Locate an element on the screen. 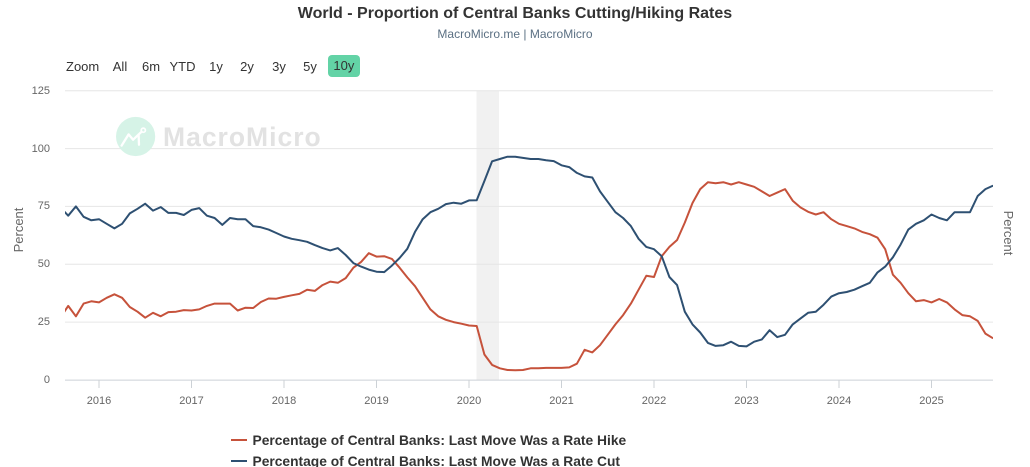 Image resolution: width=1030 pixels, height=467 pixels. svg-text: MacroMicro is located at coordinates (242, 137).